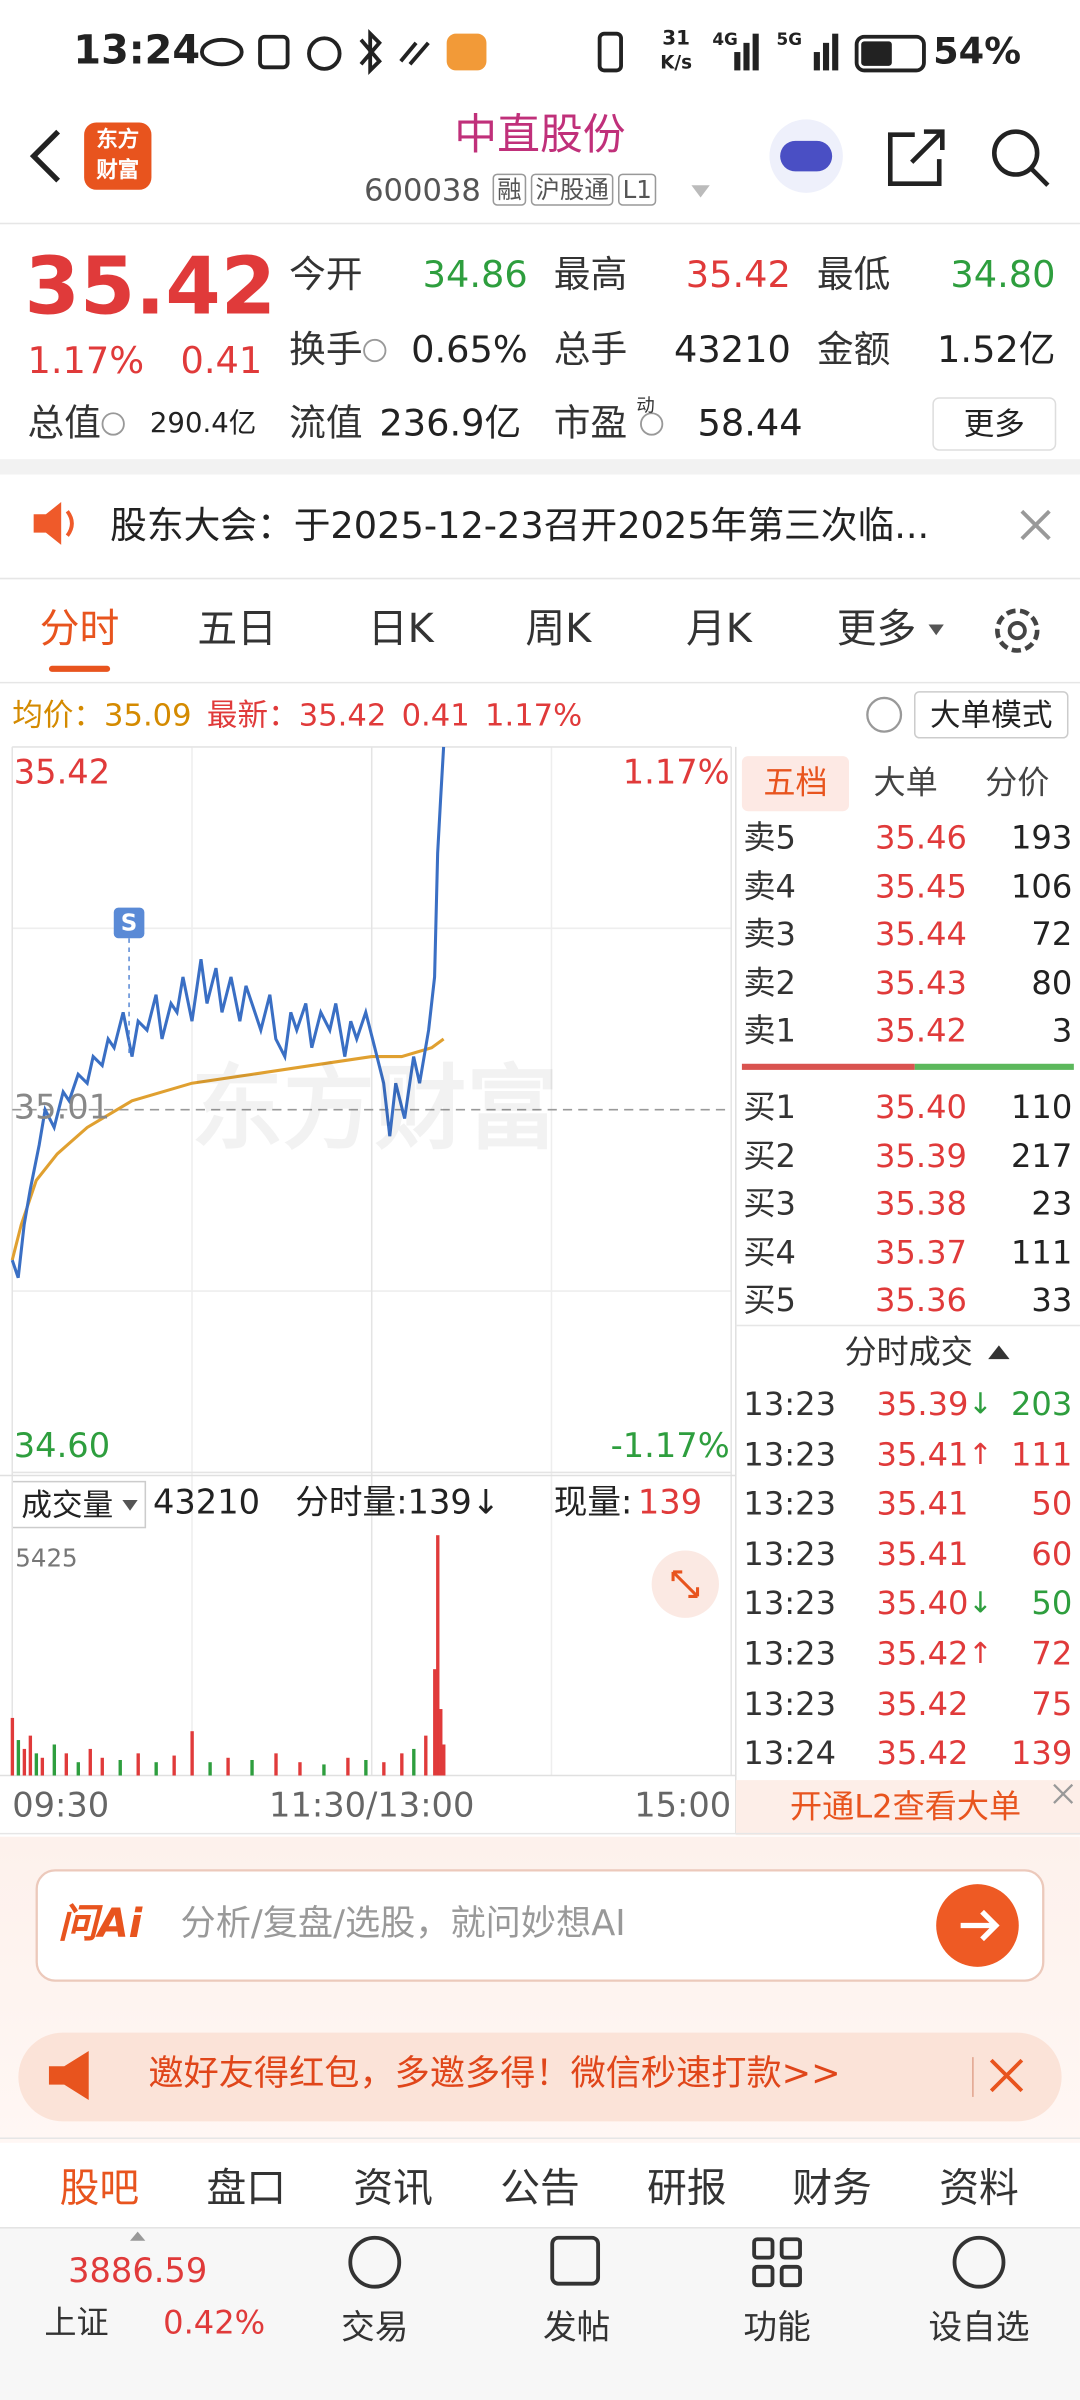 The height and width of the screenshot is (2400, 1080). What do you see at coordinates (1006, 2075) in the screenshot?
I see `banner-close` at bounding box center [1006, 2075].